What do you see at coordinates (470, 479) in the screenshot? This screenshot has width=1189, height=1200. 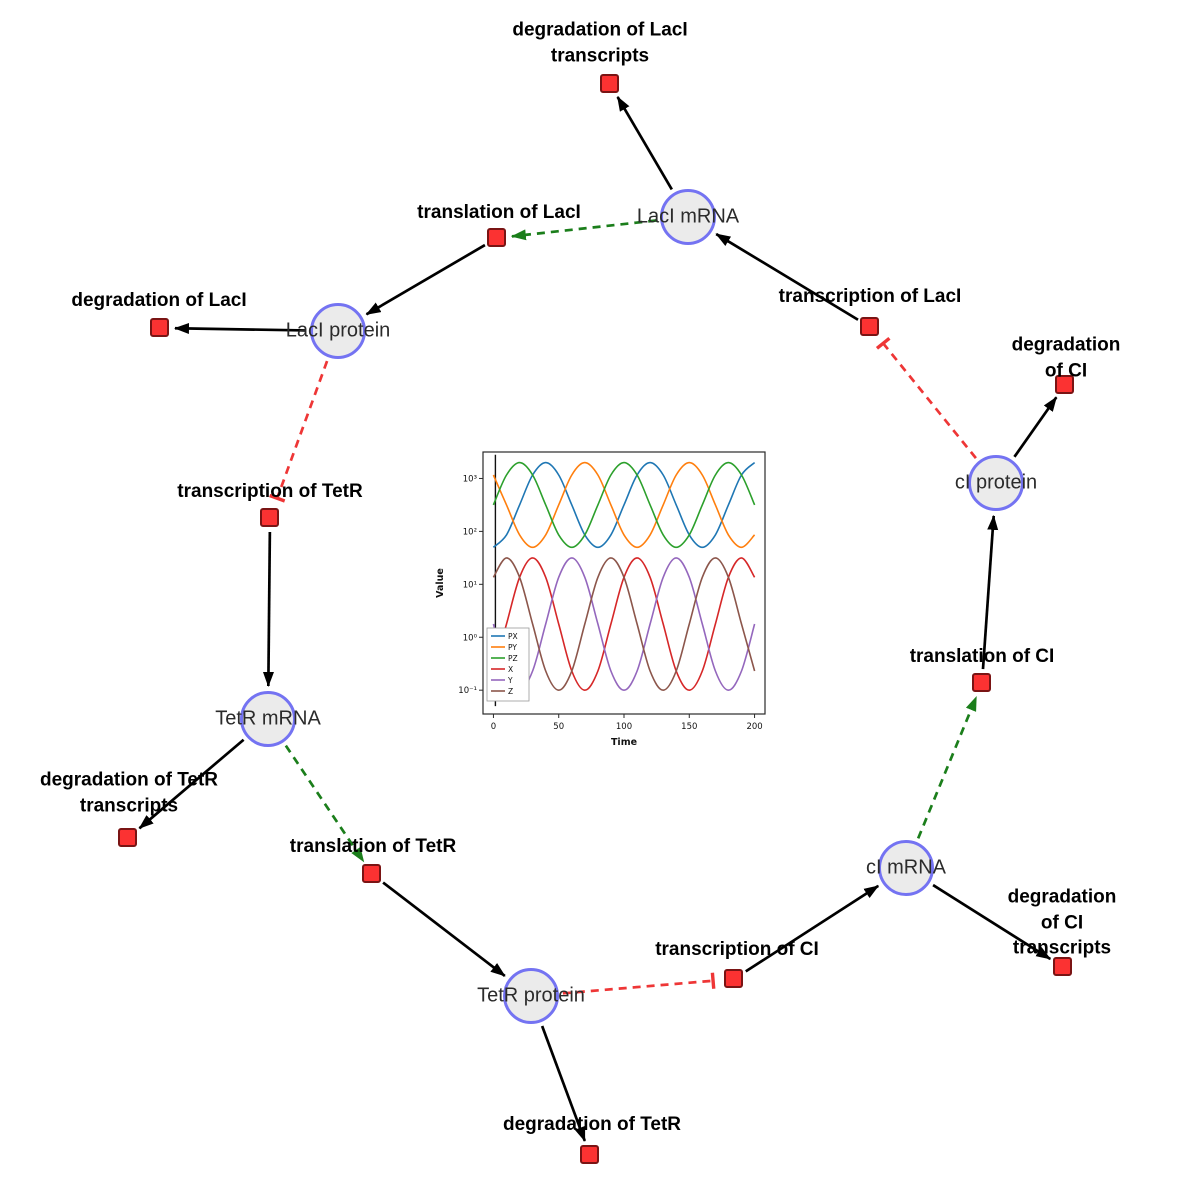 I see `y-tick-label: 10³` at bounding box center [470, 479].